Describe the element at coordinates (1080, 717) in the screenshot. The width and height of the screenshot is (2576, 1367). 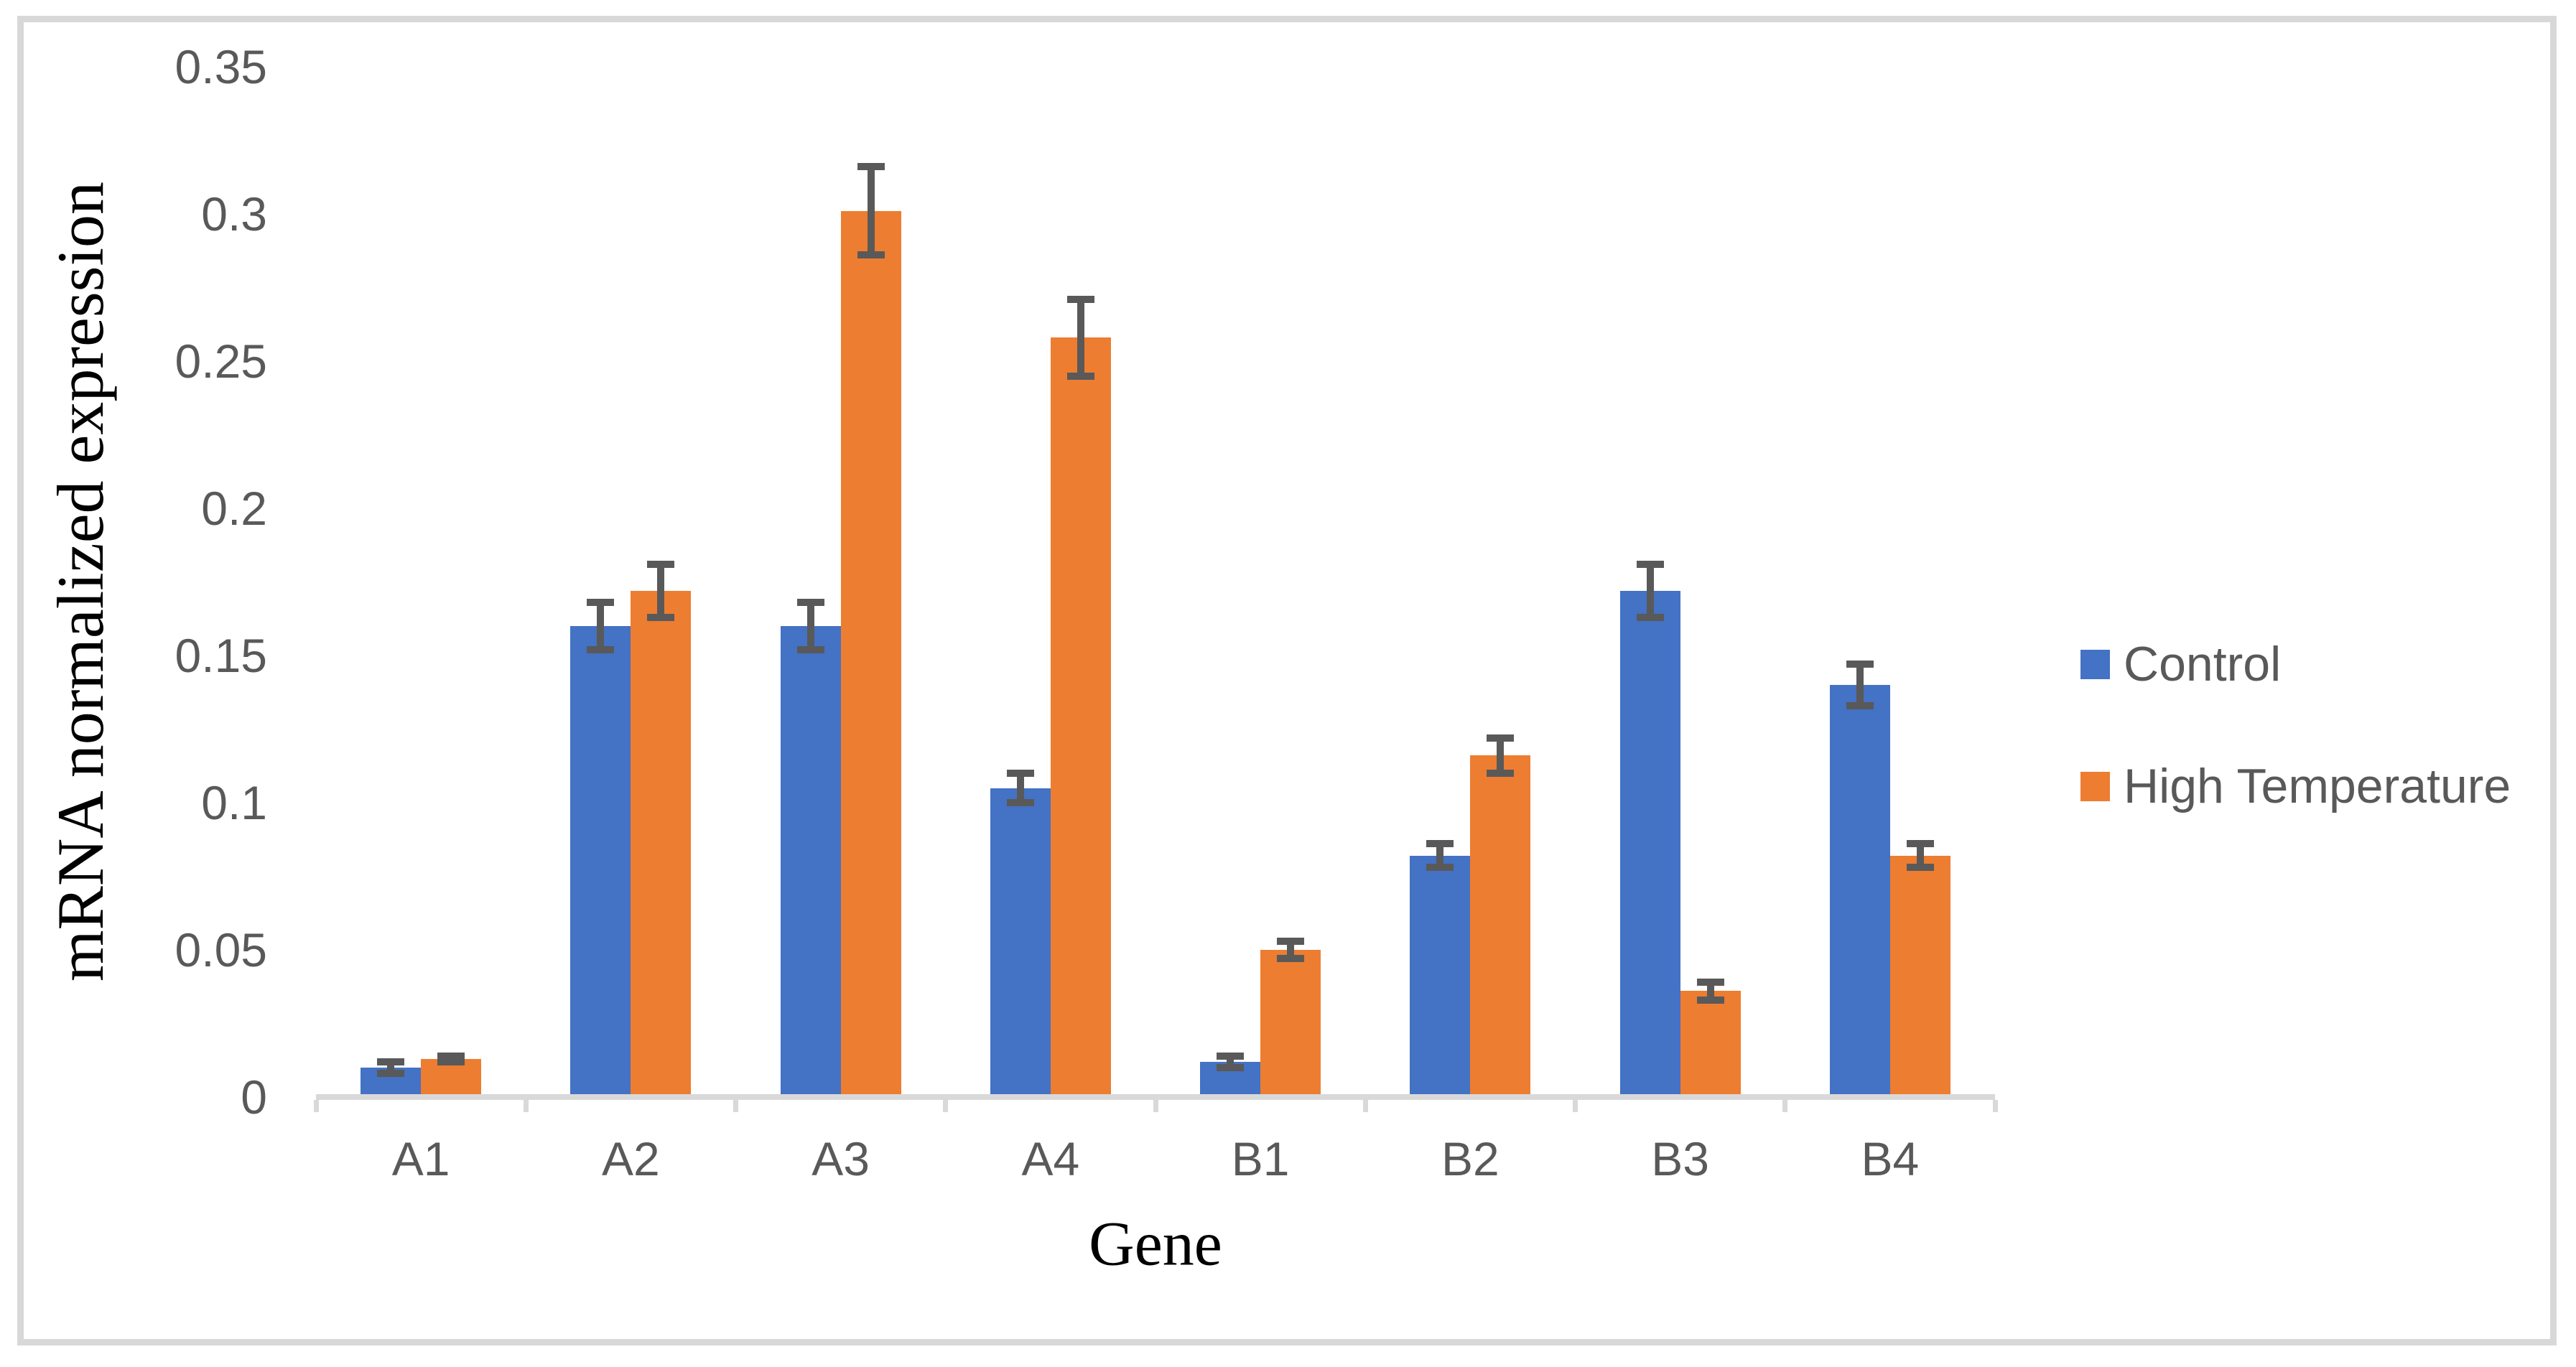
I see `bar-high-temperature-A4` at that location.